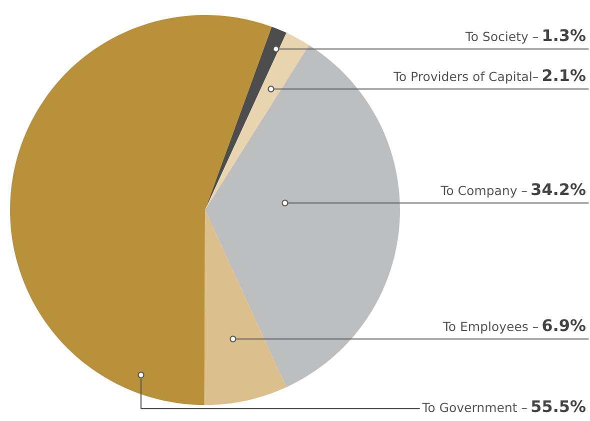 This screenshot has width=590, height=421. What do you see at coordinates (565, 35) in the screenshot?
I see `data-label: 1.3%` at bounding box center [565, 35].